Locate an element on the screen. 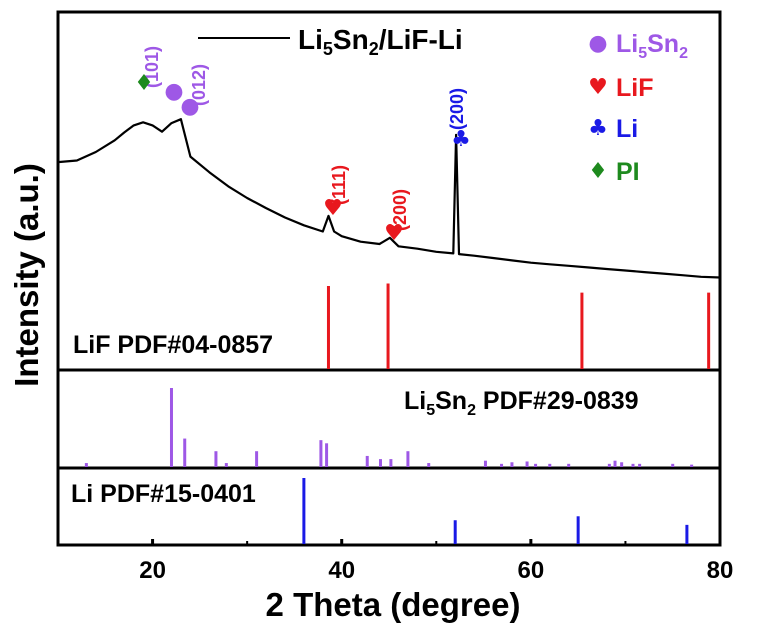 Image resolution: width=770 pixels, height=635 pixels. ref-label-lif: LiF PDF#04-0857 is located at coordinates (173, 345).